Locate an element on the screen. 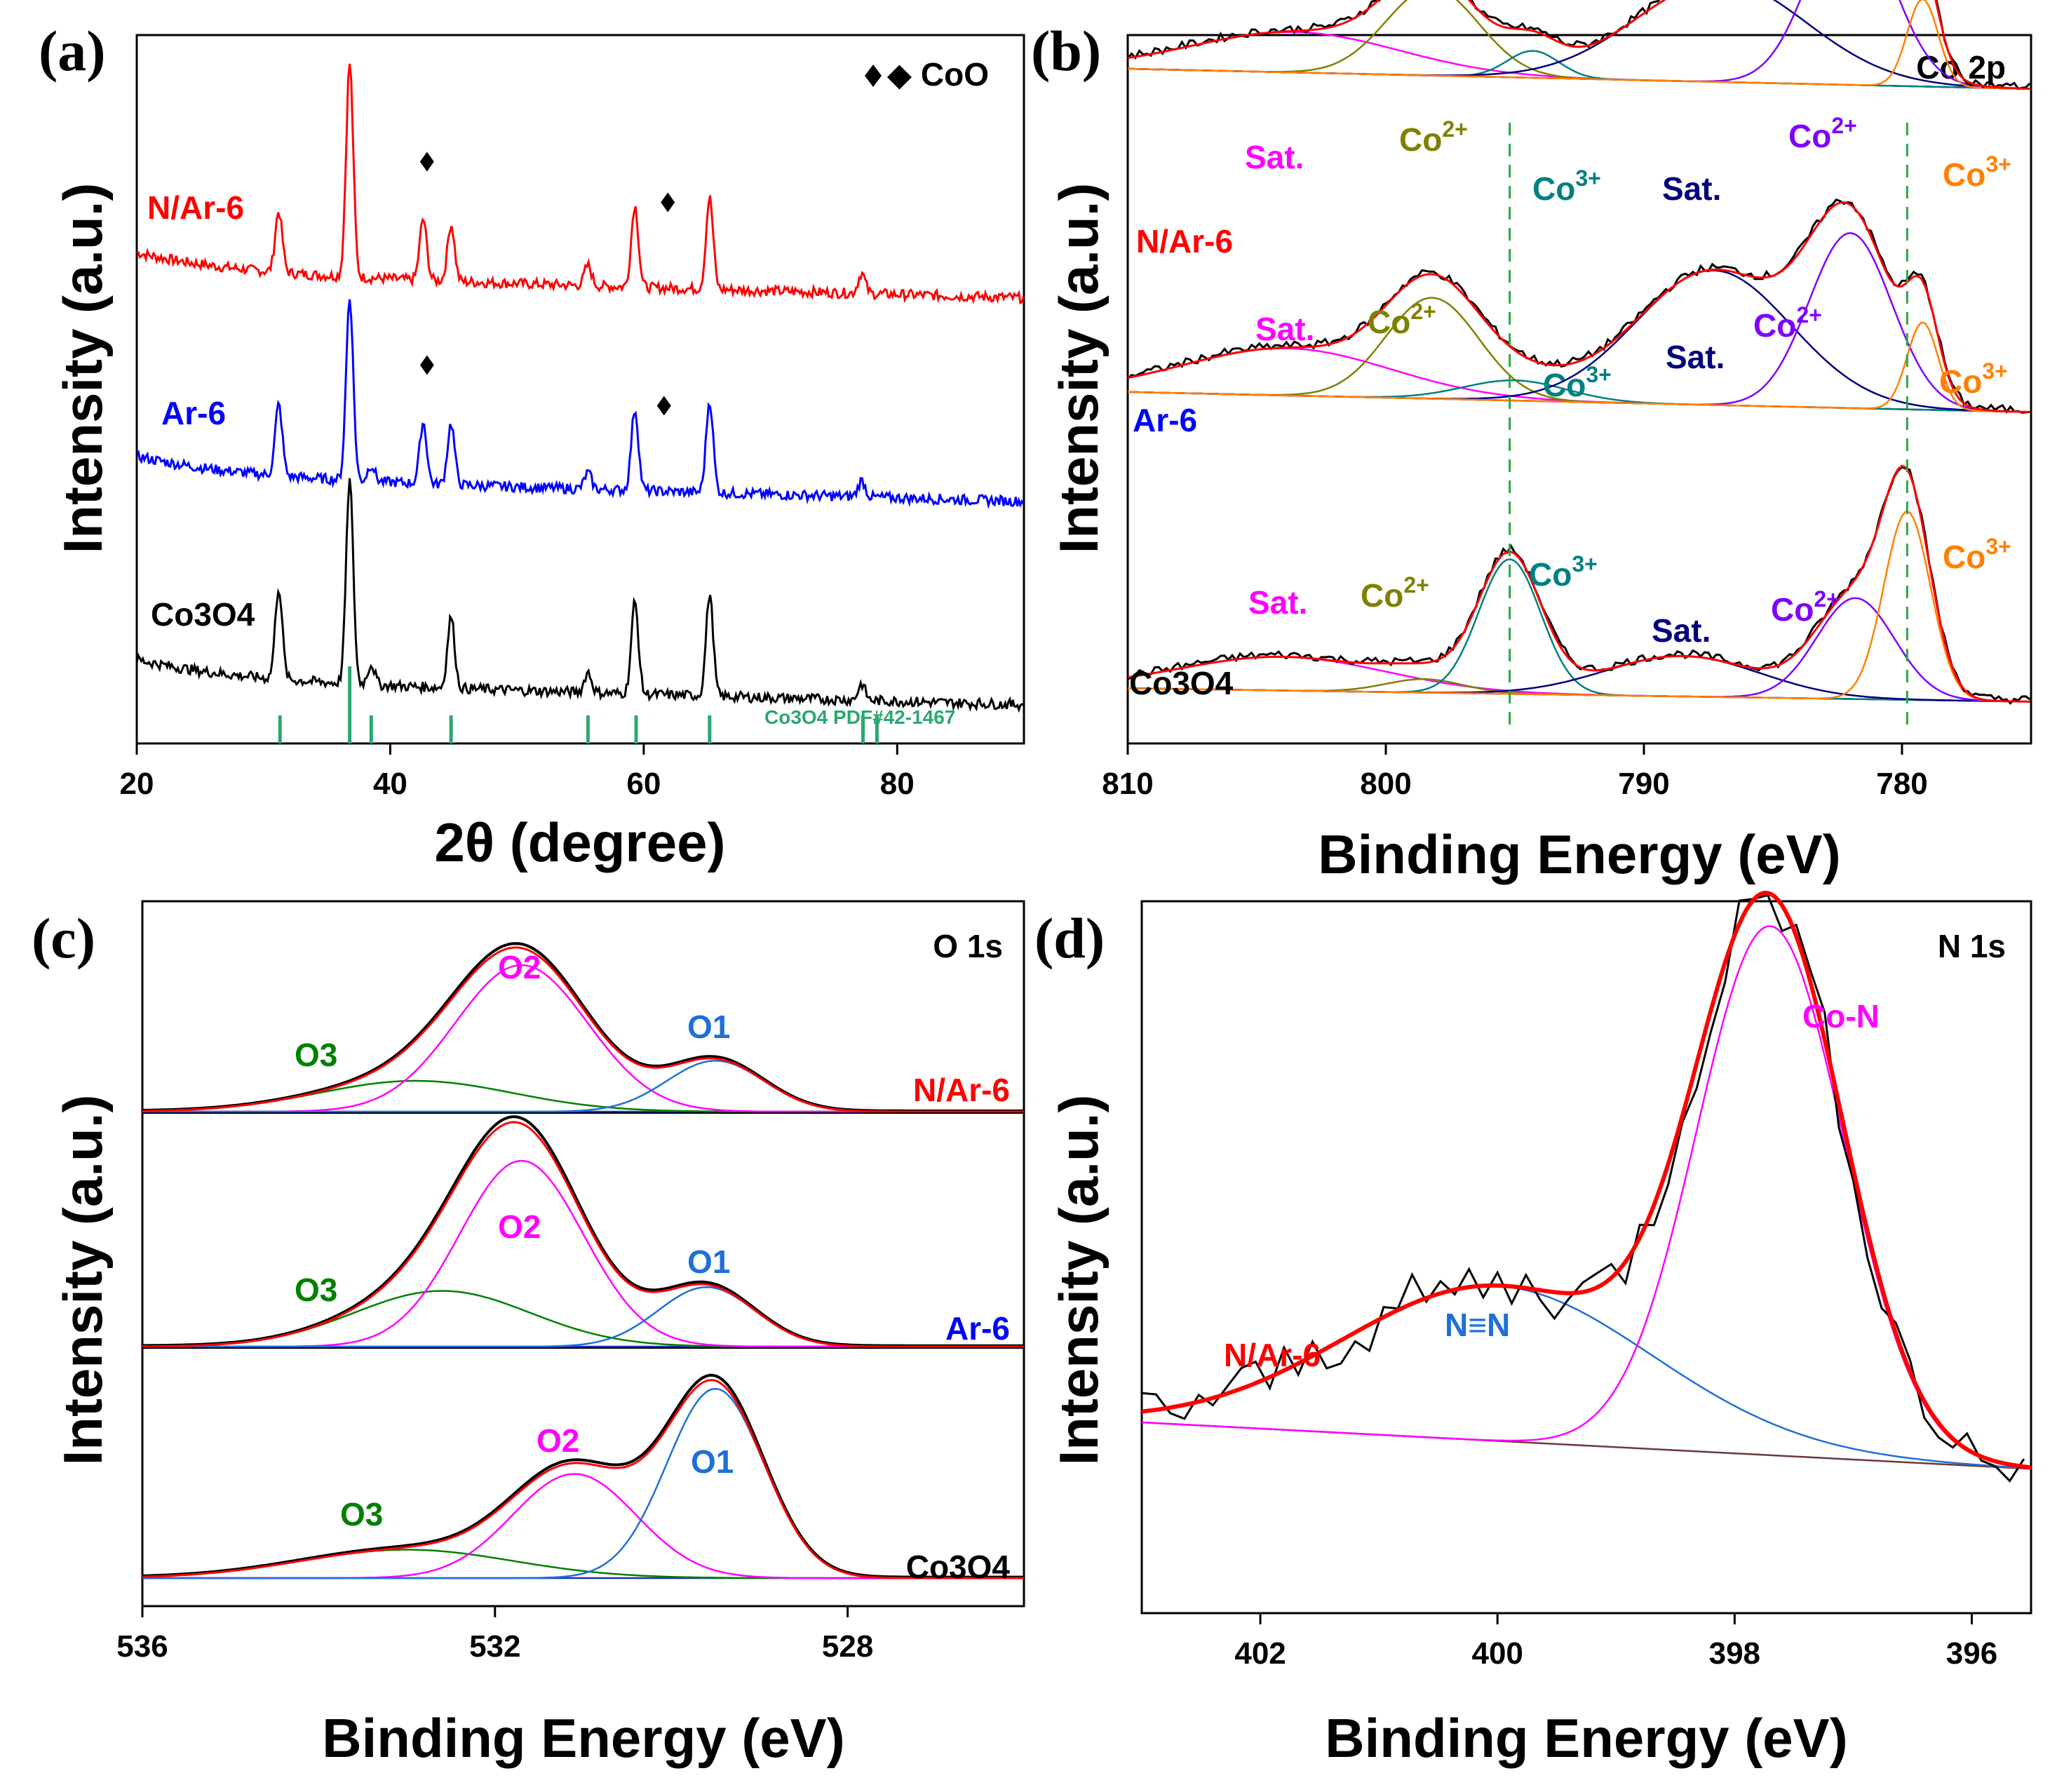 This screenshot has width=2057, height=1792. panel-a-series-label-ar-6: Ar-6 is located at coordinates (193, 413).